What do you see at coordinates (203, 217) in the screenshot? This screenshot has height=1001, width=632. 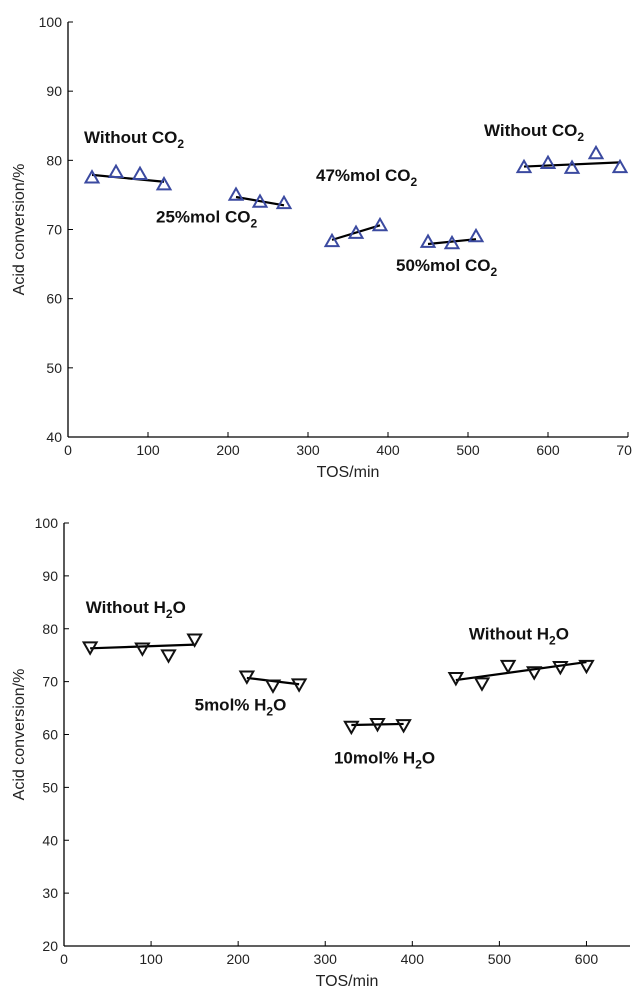 I see `annotation-text: 25%mol CO` at bounding box center [203, 217].